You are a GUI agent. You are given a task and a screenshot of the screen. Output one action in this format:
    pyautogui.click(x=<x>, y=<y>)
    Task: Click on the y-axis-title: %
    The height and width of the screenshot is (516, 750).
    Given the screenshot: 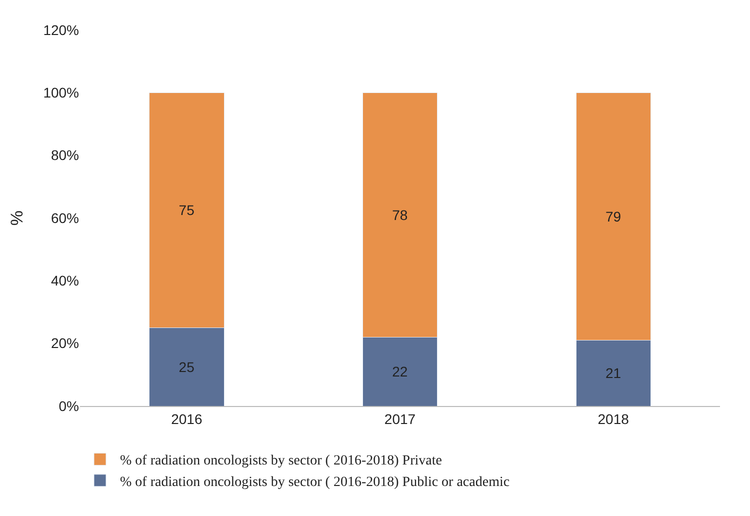 What is the action you would take?
    pyautogui.click(x=17, y=218)
    